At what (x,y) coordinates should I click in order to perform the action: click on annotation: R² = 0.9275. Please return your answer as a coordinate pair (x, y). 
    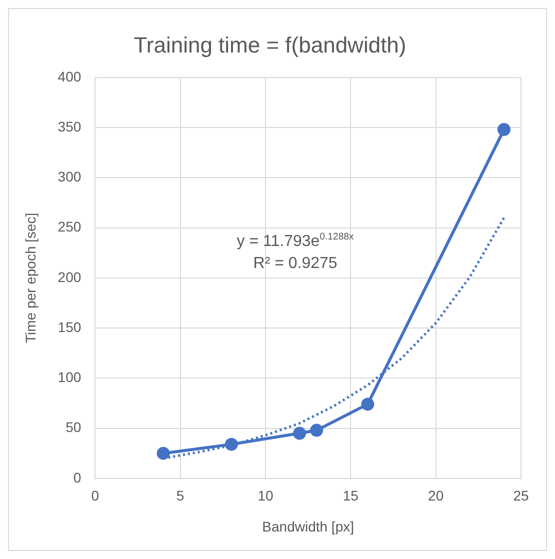
    Looking at the image, I should click on (295, 263).